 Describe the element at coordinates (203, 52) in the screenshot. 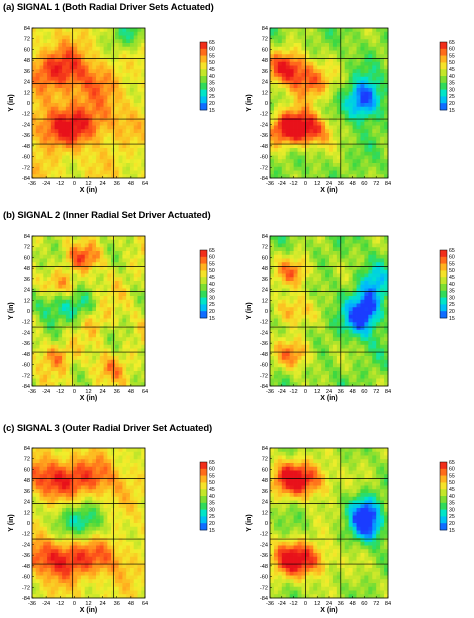

I see `colorbar-band` at that location.